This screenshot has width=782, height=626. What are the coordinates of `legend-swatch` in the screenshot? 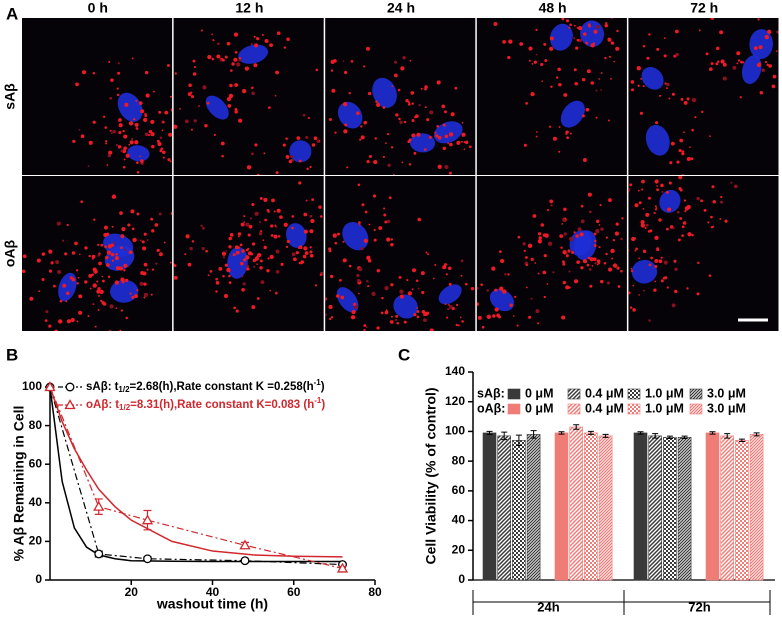 It's located at (514, 409).